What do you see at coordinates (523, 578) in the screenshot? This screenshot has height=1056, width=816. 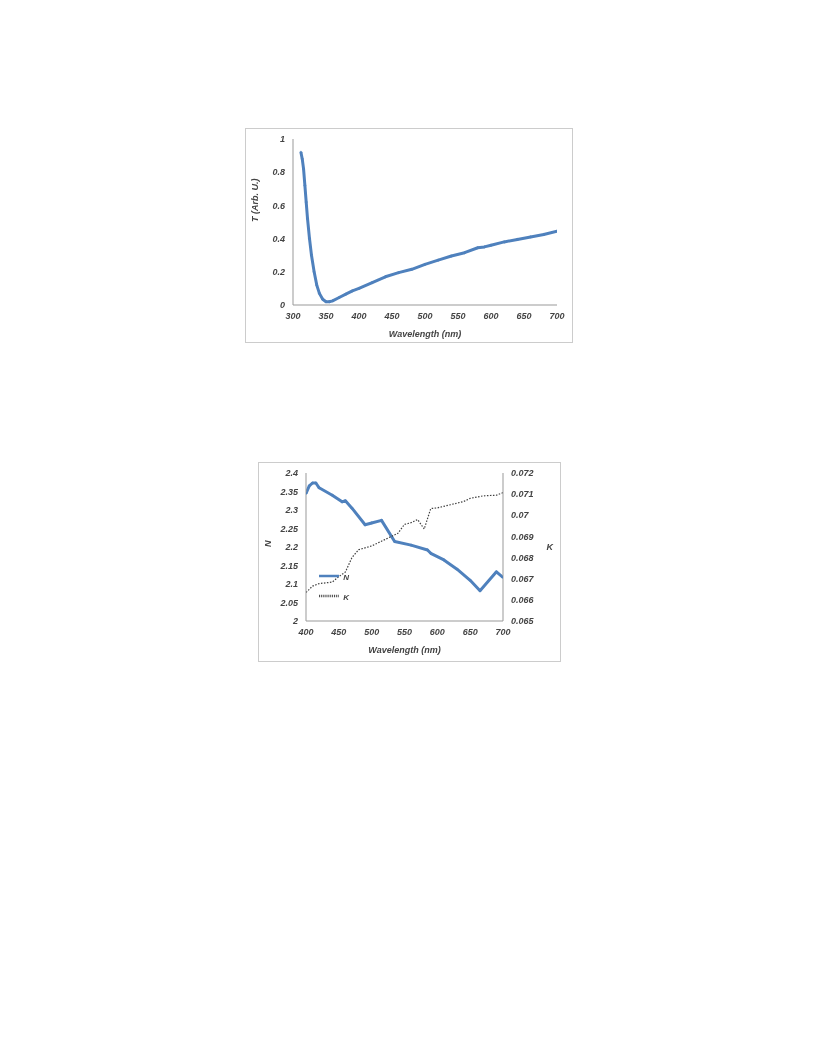 I see `y2-tick-label: 0.067` at bounding box center [523, 578].